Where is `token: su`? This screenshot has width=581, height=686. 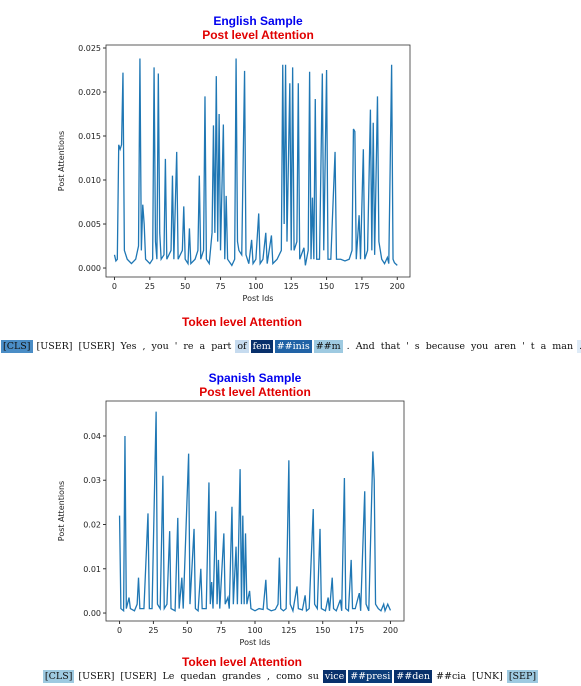 token: su is located at coordinates (313, 676).